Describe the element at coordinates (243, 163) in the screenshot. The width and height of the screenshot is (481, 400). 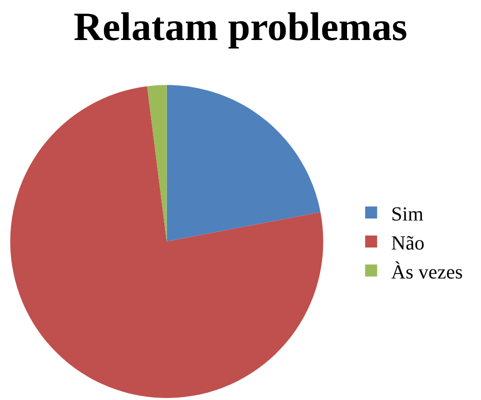
I see `pie-slice` at that location.